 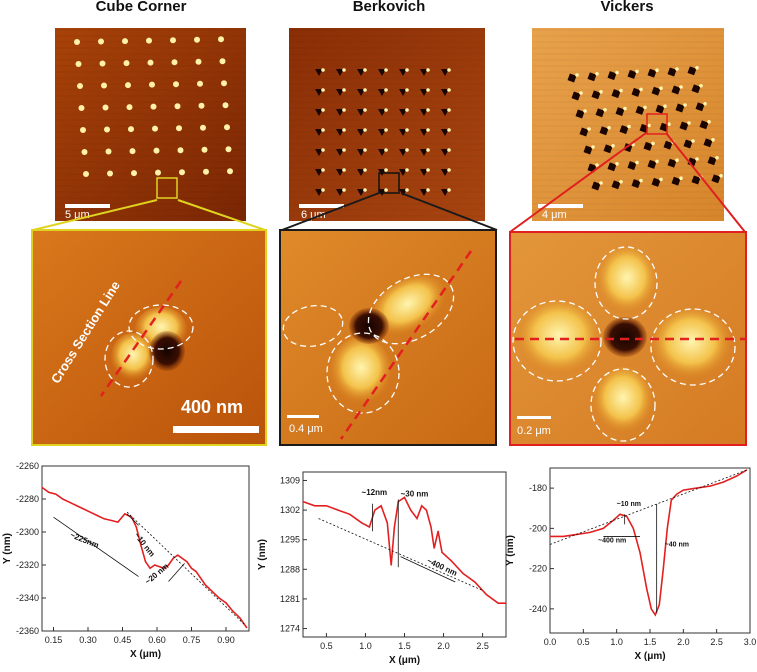 I want to click on x-tick-label: 2.5, so click(x=482, y=646).